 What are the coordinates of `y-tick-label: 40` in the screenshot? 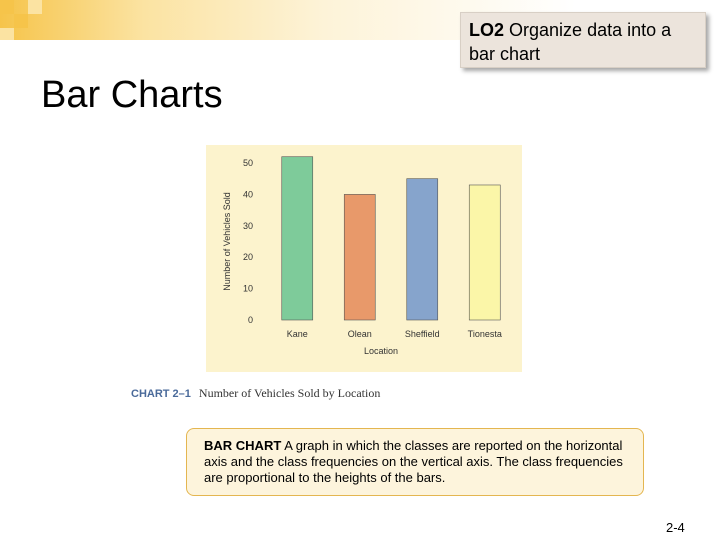 It's located at (248, 194).